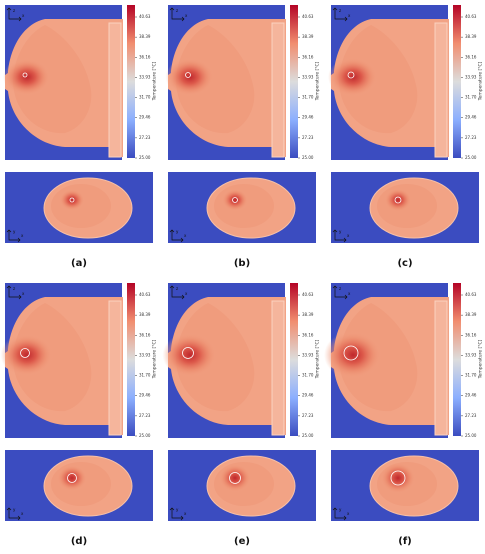 This screenshot has width=485, height=554. I want to click on panel-label: (a), so click(79, 263).